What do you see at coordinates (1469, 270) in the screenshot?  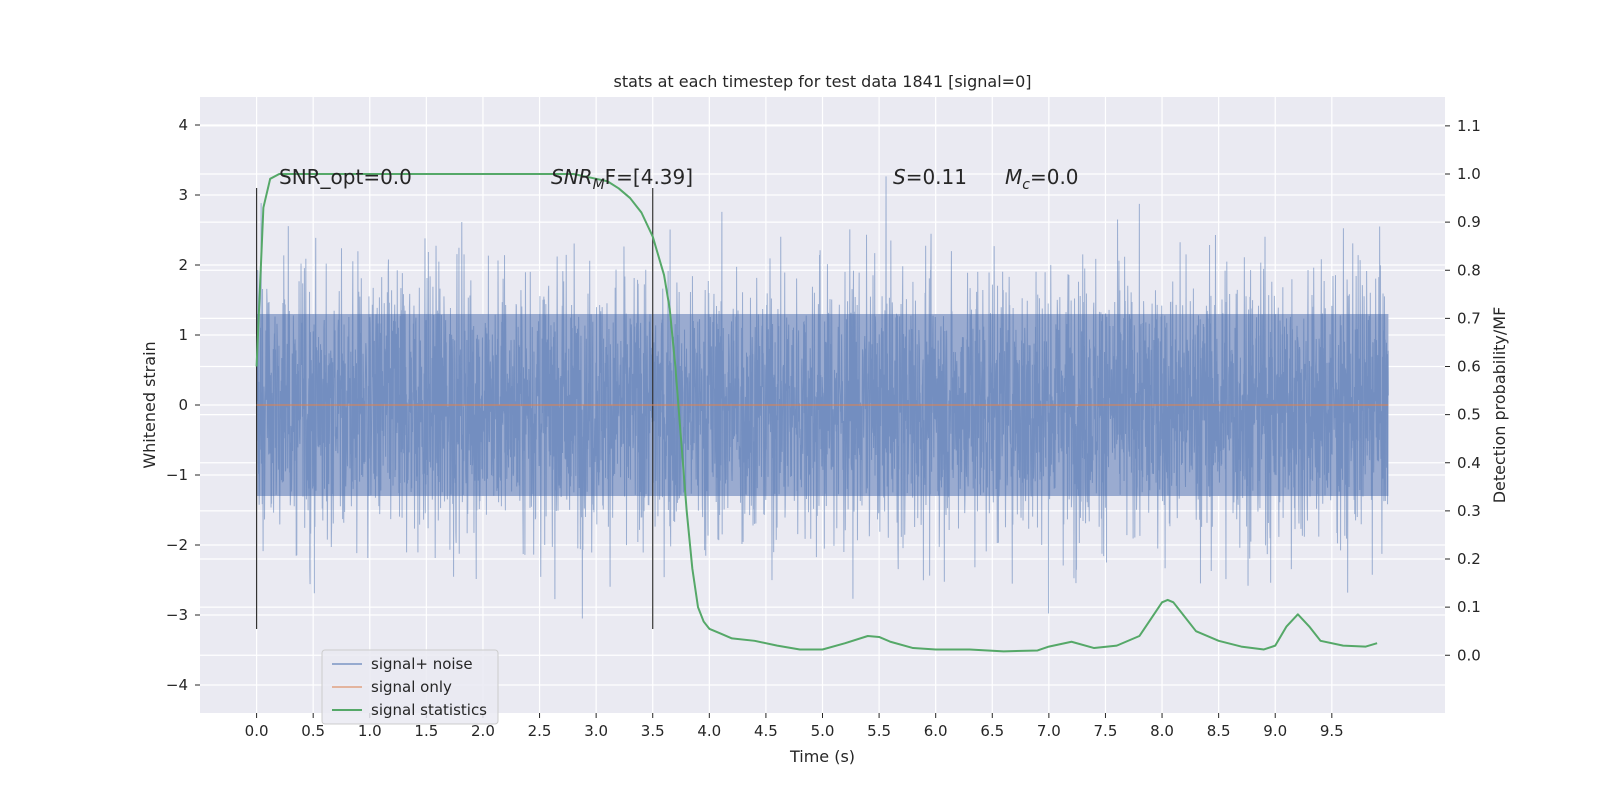 I see `y2-tick-label-3: 0.8` at bounding box center [1469, 270].